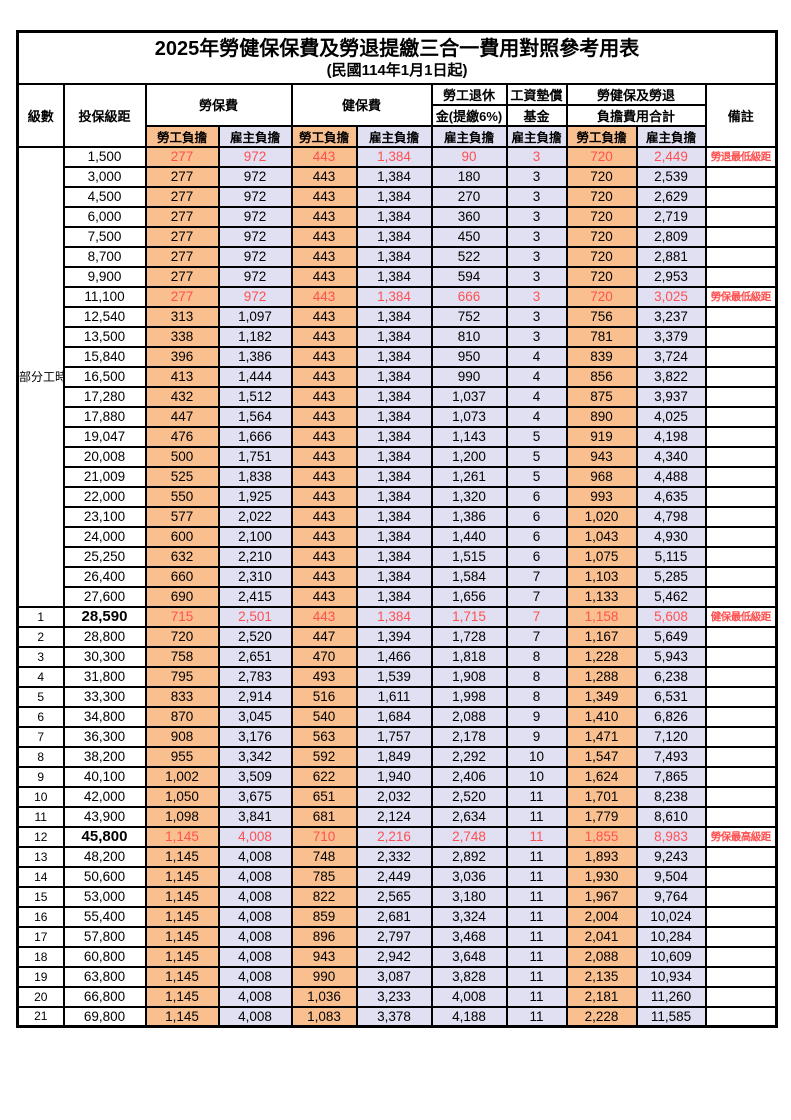  What do you see at coordinates (741, 156) in the screenshot?
I see `remark-cell: 勞退最低級距` at bounding box center [741, 156].